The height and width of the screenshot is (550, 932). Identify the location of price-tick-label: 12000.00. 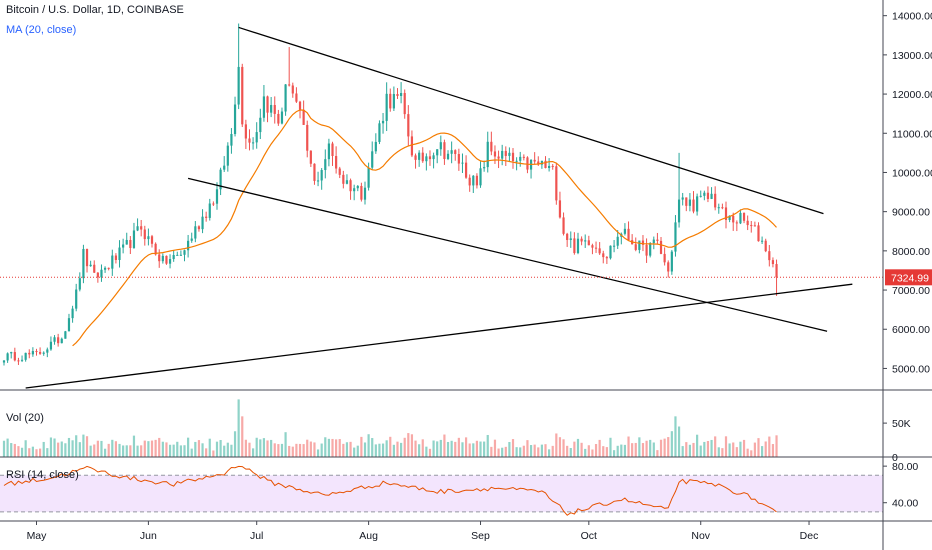
(912, 95).